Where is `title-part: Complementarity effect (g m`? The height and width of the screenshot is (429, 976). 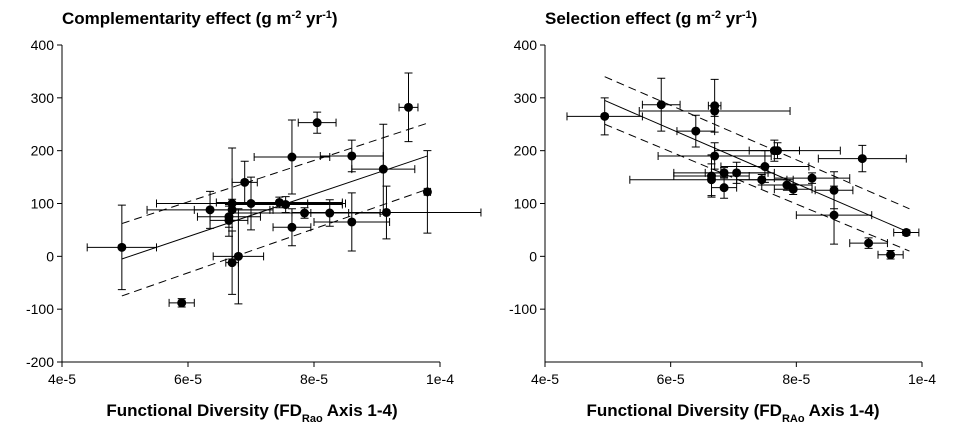 title-part: Complementarity effect (g m is located at coordinates (177, 18).